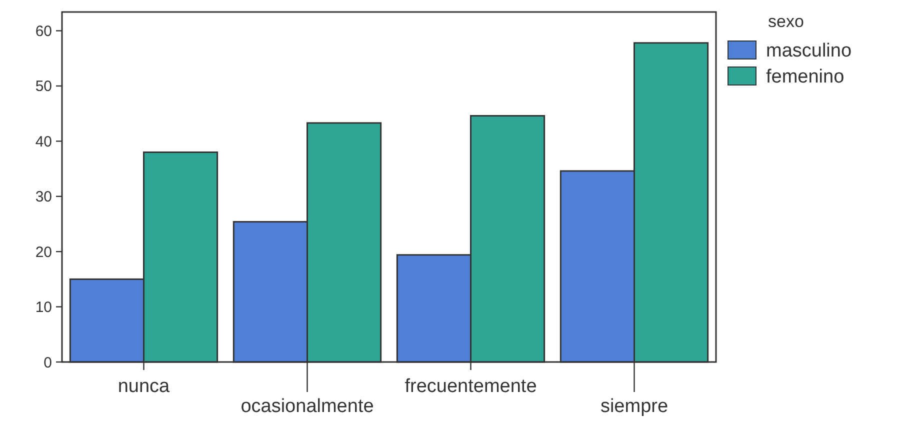 The image size is (916, 422). Describe the element at coordinates (144, 386) in the screenshot. I see `x-tick-label: nunca` at that location.